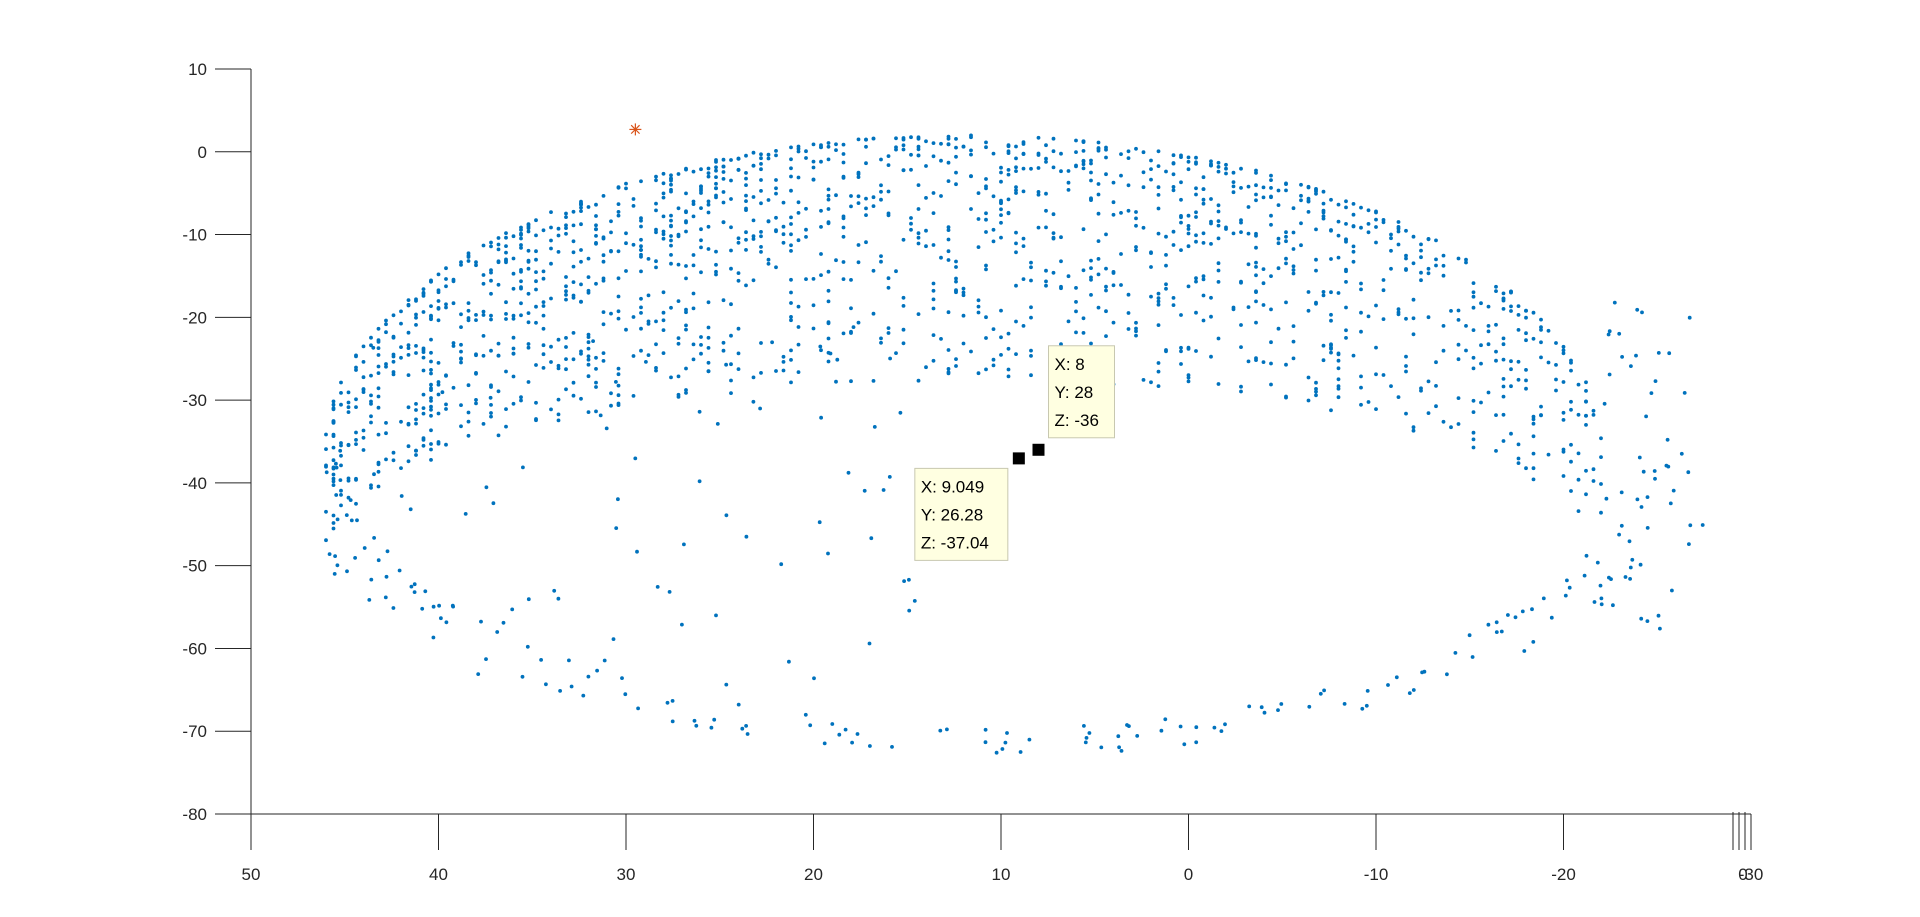 The width and height of the screenshot is (1920, 917). Describe the element at coordinates (194, 814) in the screenshot. I see `y-tick-label: -80` at that location.